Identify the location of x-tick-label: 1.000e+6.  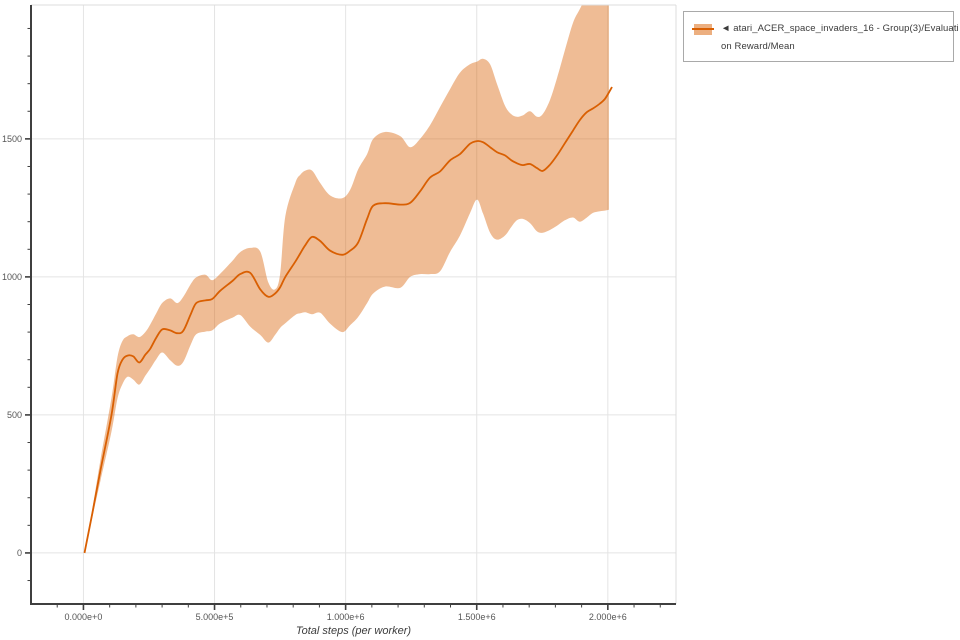
(346, 617).